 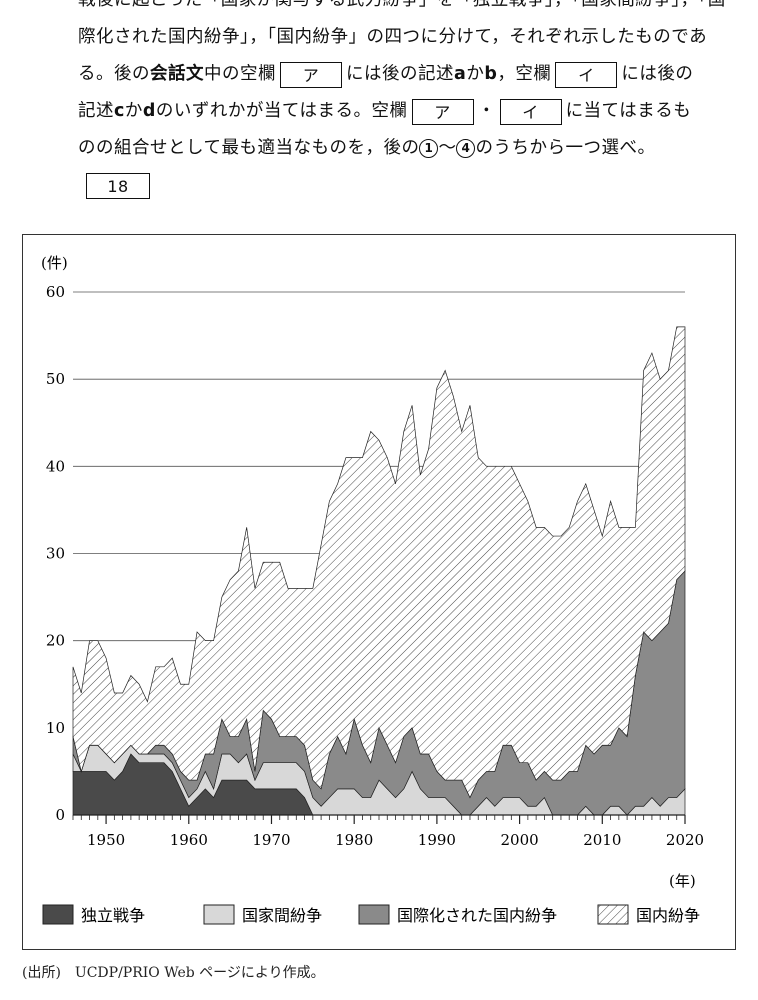 What do you see at coordinates (520, 840) in the screenshot?
I see `x-tick-label: 2000` at bounding box center [520, 840].